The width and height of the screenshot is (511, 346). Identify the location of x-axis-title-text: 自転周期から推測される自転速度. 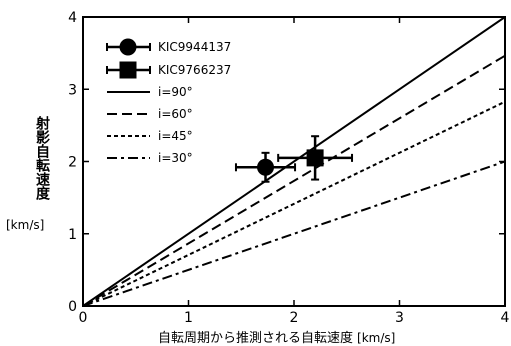
(256, 338).